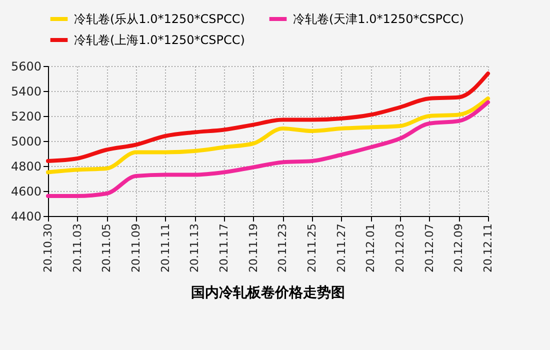 The width and height of the screenshot is (550, 350). I want to click on x-tick-label: 20.11.13, so click(195, 248).